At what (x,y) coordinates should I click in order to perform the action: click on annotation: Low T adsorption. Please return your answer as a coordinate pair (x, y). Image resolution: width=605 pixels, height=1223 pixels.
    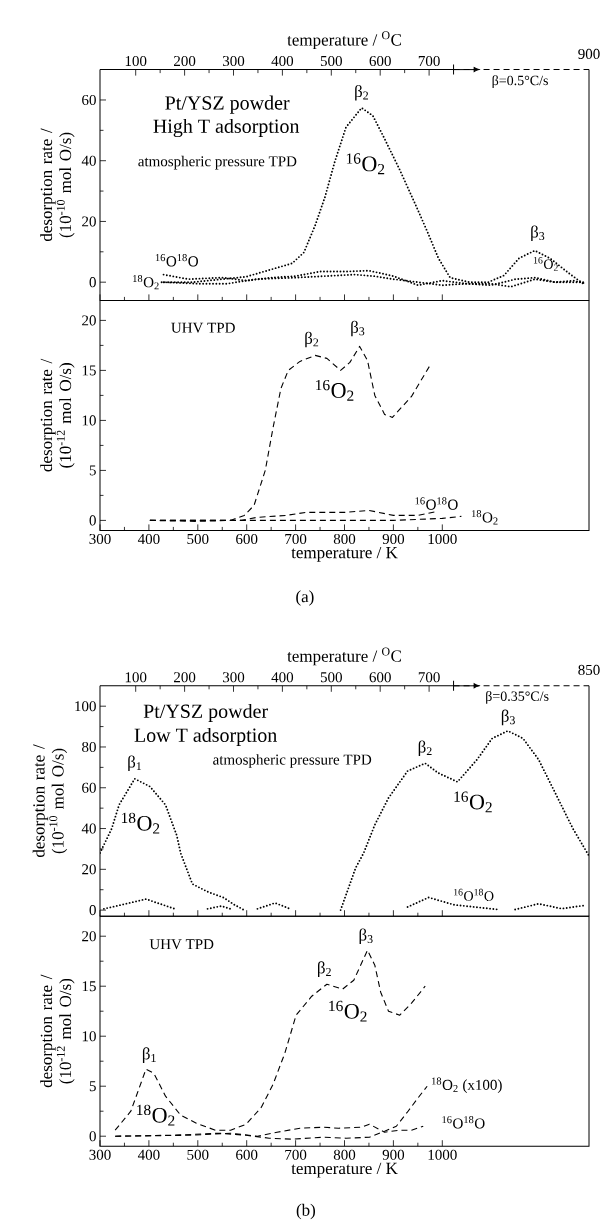
    Looking at the image, I should click on (205, 737).